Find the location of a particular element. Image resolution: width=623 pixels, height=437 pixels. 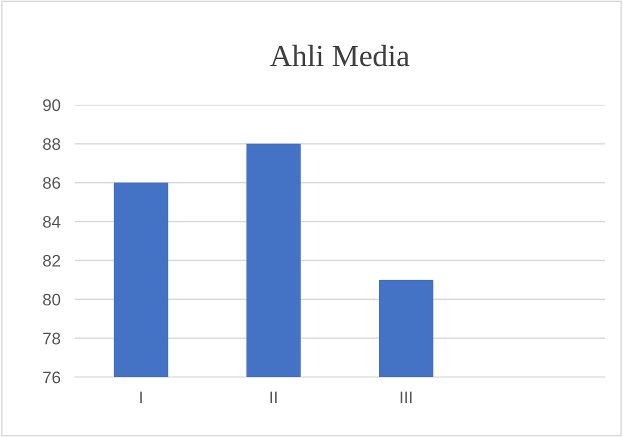

chart-title: Ahli Media is located at coordinates (340, 55).